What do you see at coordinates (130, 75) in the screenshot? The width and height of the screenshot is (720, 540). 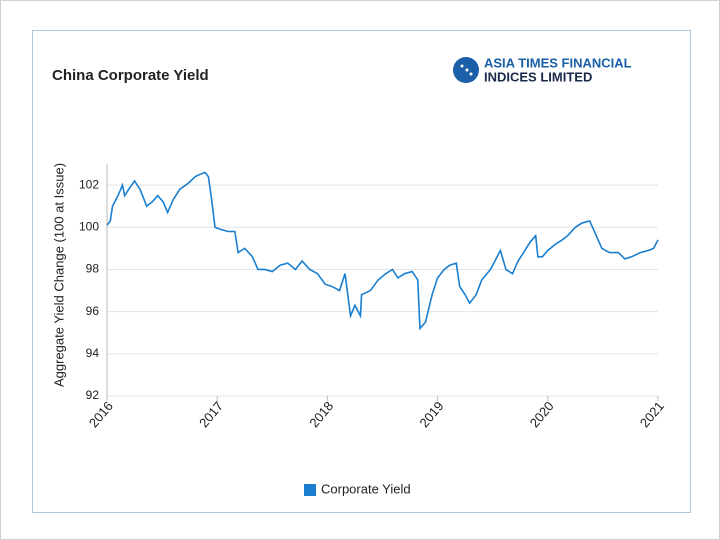 I see `chart-title: China Corporate Yield` at bounding box center [130, 75].